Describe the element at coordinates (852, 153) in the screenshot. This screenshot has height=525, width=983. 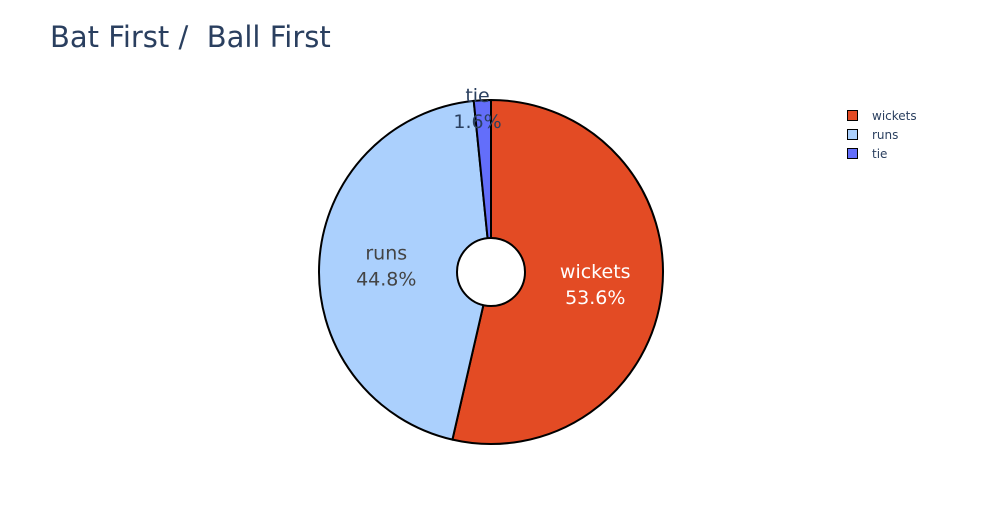
I see `legend-swatch-tie` at that location.